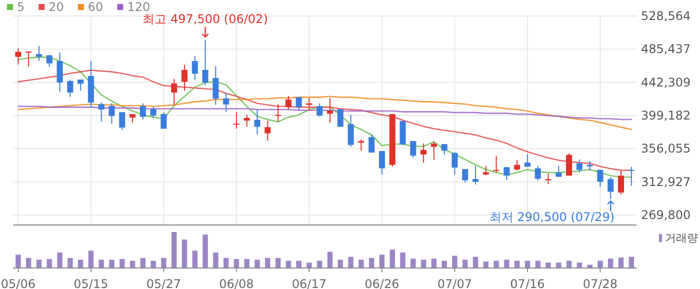 This screenshot has height=289, width=700. I want to click on y-tick-label: 485,437, so click(666, 49).